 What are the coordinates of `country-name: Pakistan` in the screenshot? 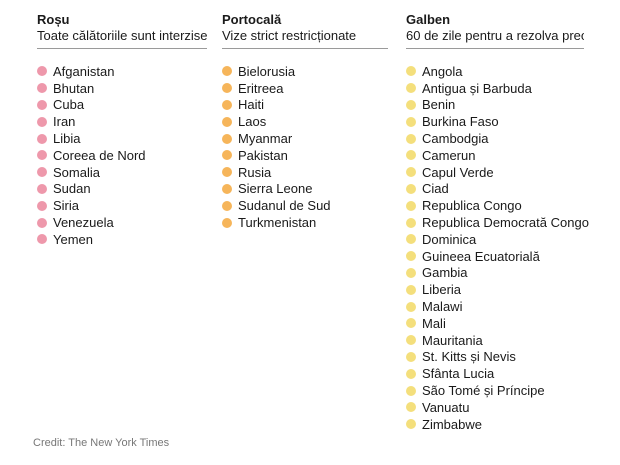 It's located at (263, 155).